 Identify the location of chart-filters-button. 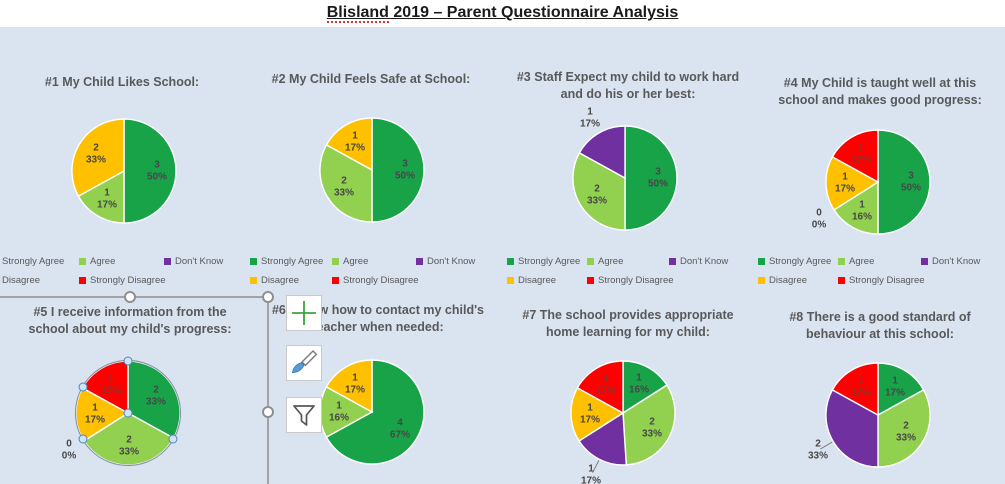
(304, 415).